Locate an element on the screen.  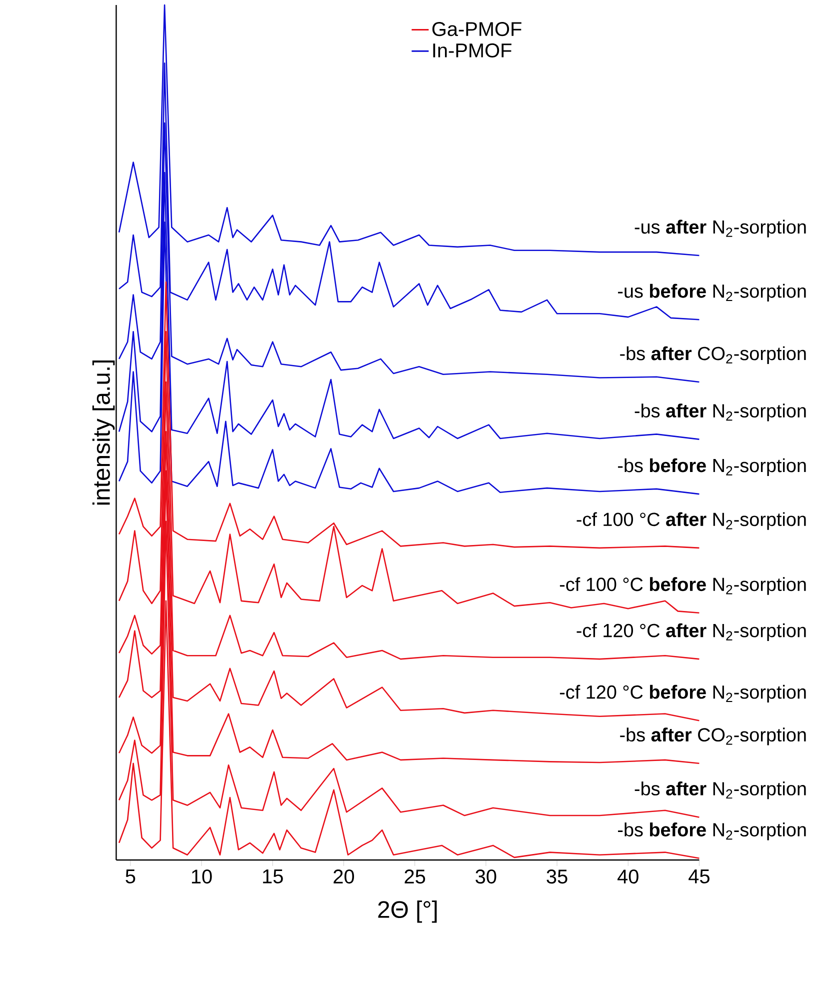
x-tick-label: 35 is located at coordinates (557, 877).